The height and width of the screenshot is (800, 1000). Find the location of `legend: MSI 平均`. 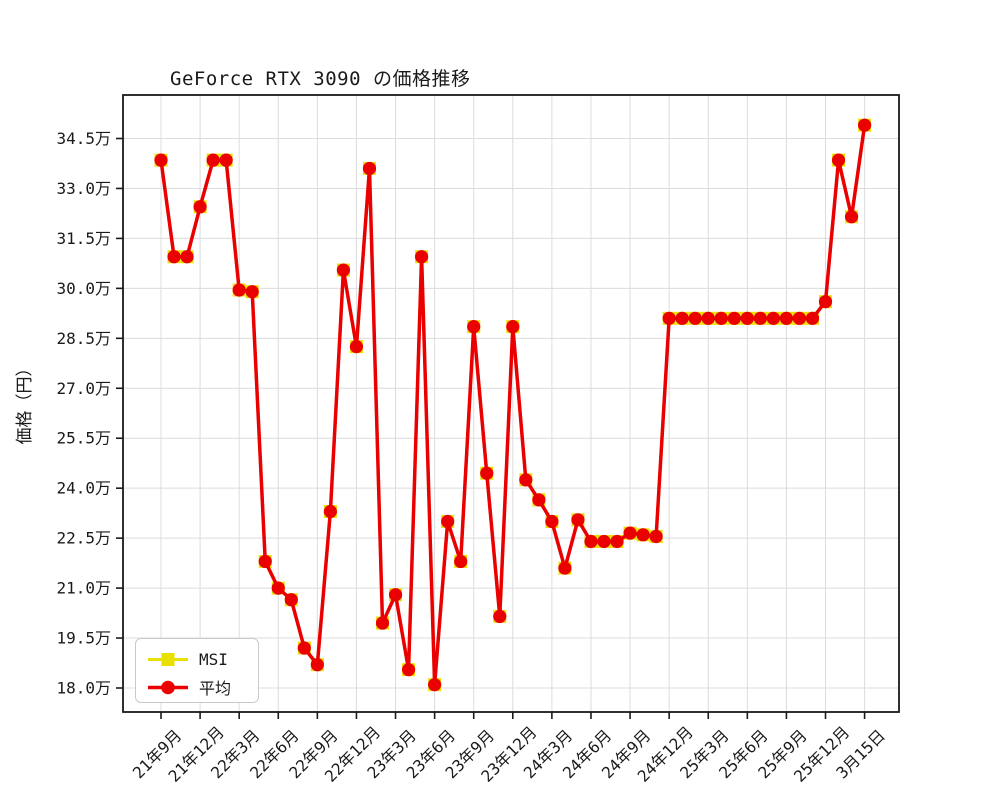

legend: MSI 平均 is located at coordinates (197, 670).